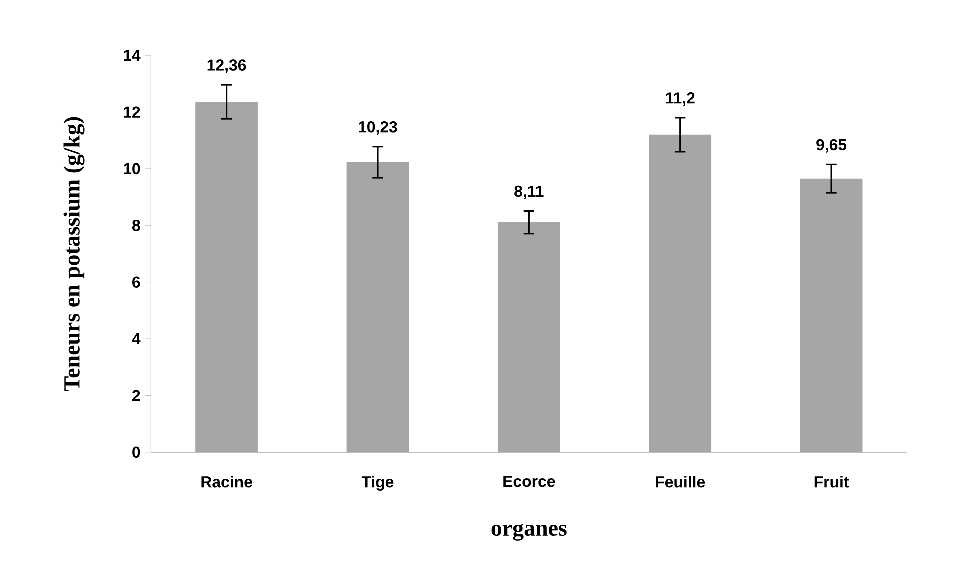 Image resolution: width=954 pixels, height=579 pixels. What do you see at coordinates (378, 128) in the screenshot?
I see `data-label: 10,23` at bounding box center [378, 128].